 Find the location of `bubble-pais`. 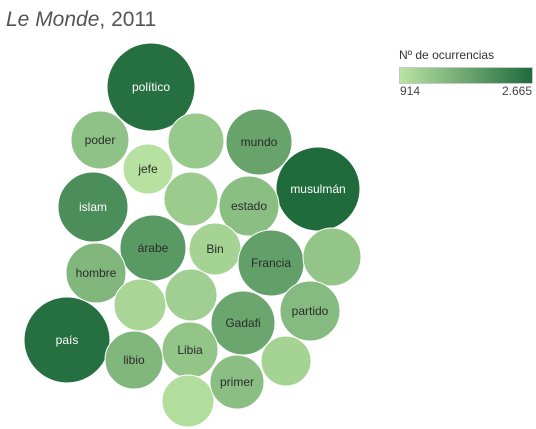

bubble-pais is located at coordinates (67, 340).